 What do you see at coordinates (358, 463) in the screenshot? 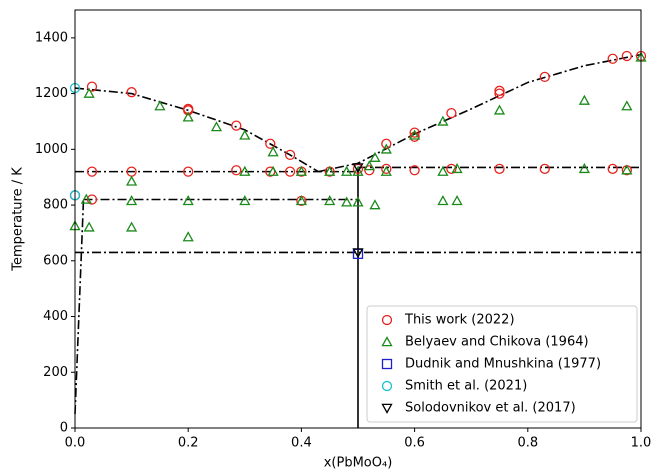
I see `x-axis-label: x(PbMoO₄)` at bounding box center [358, 463].